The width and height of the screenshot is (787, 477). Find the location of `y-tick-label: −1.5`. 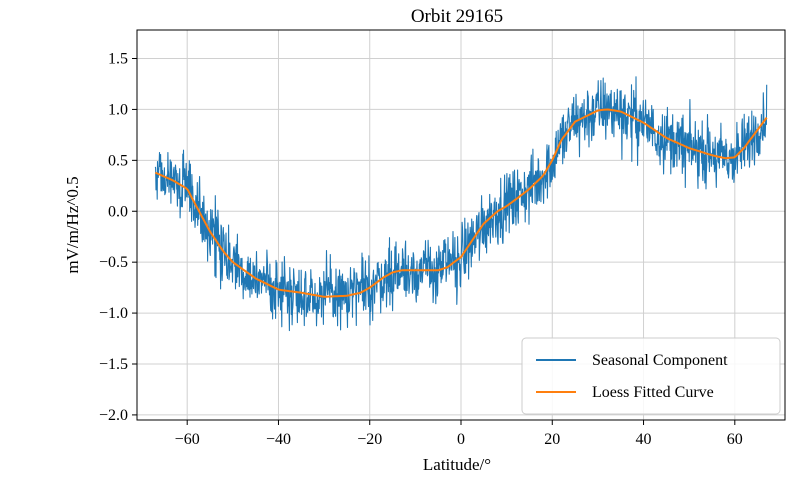

y-tick-label: −1.5 is located at coordinates (113, 364).